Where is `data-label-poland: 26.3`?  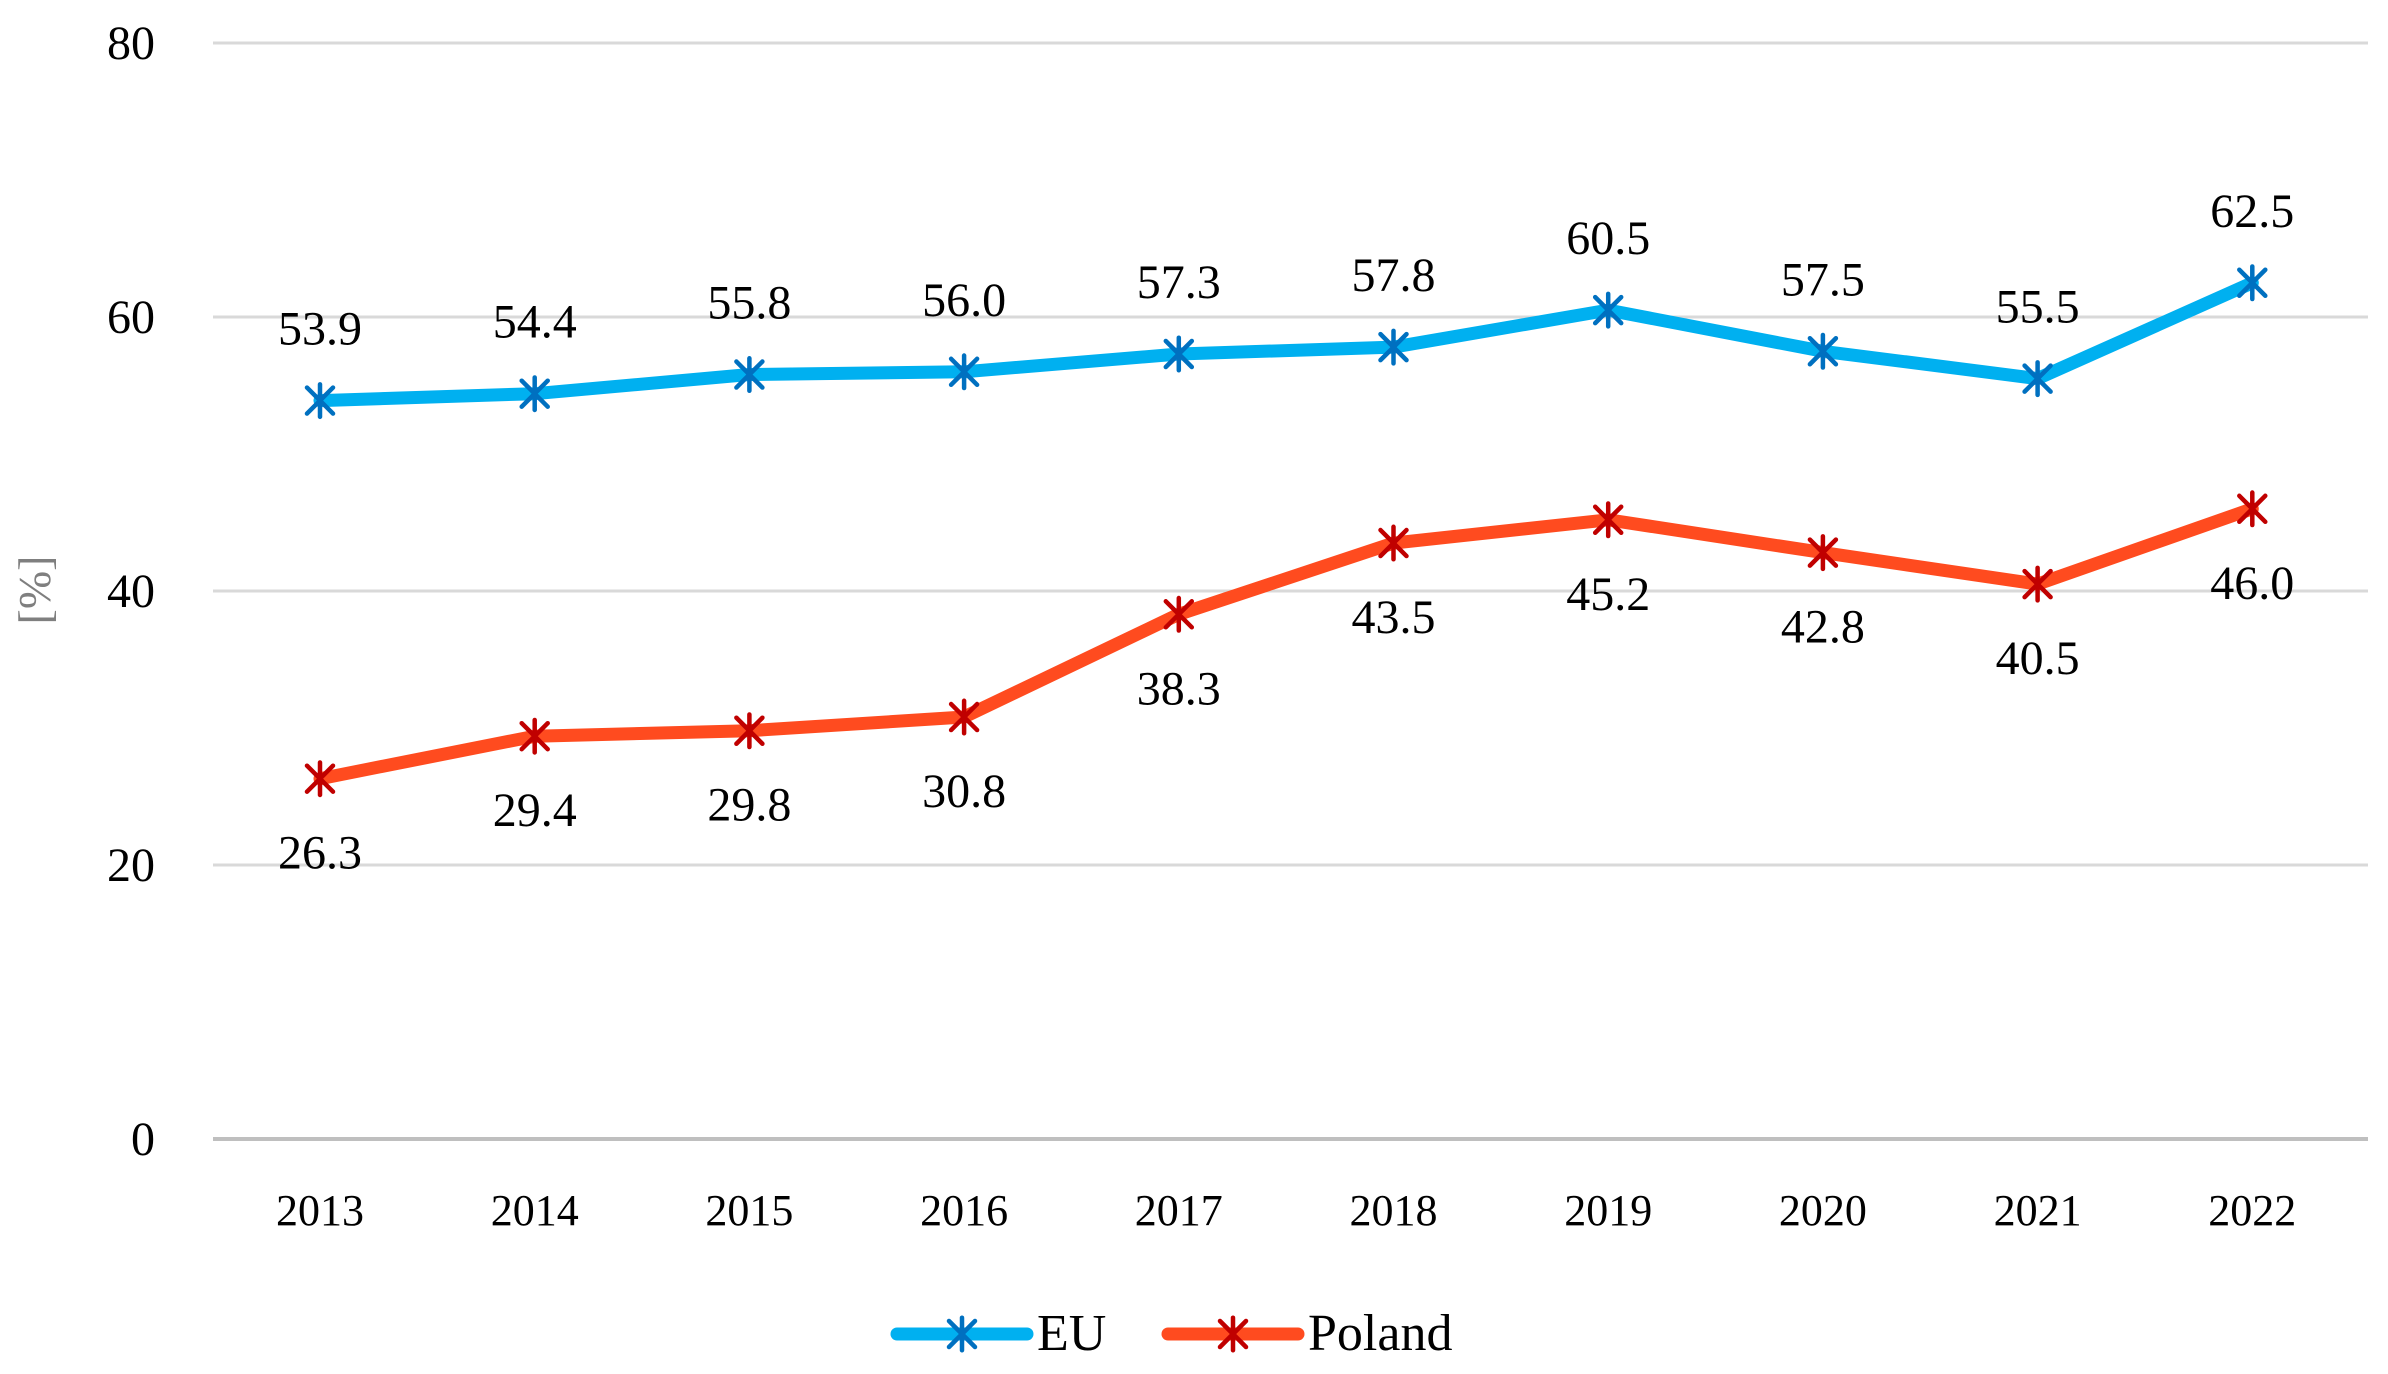
data-label-poland: 26.3 is located at coordinates (320, 853).